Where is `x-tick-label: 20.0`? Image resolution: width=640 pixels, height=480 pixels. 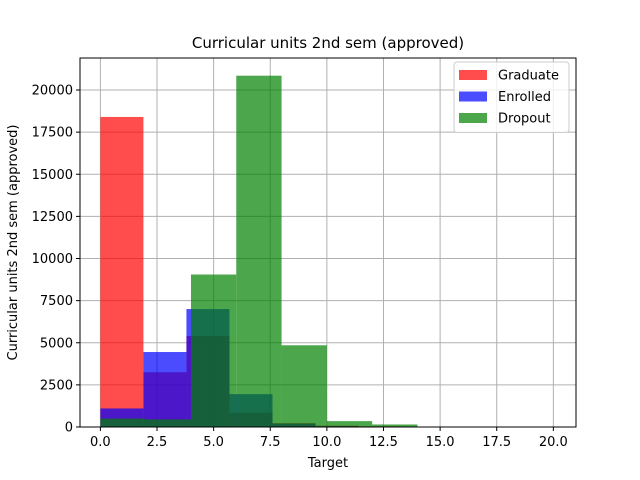
x-tick-label: 20.0 is located at coordinates (553, 442).